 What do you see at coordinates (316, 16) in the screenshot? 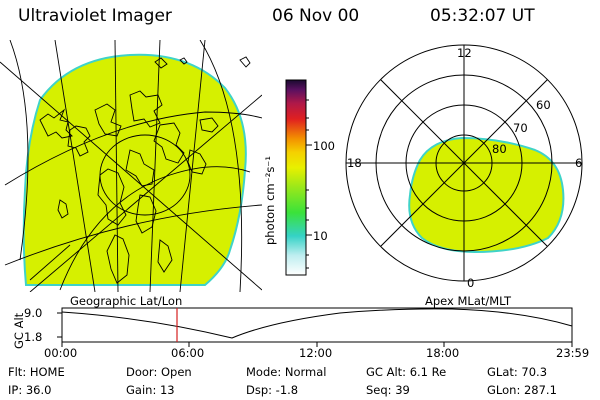
I see `date-label: 06 Nov 00` at bounding box center [316, 16].